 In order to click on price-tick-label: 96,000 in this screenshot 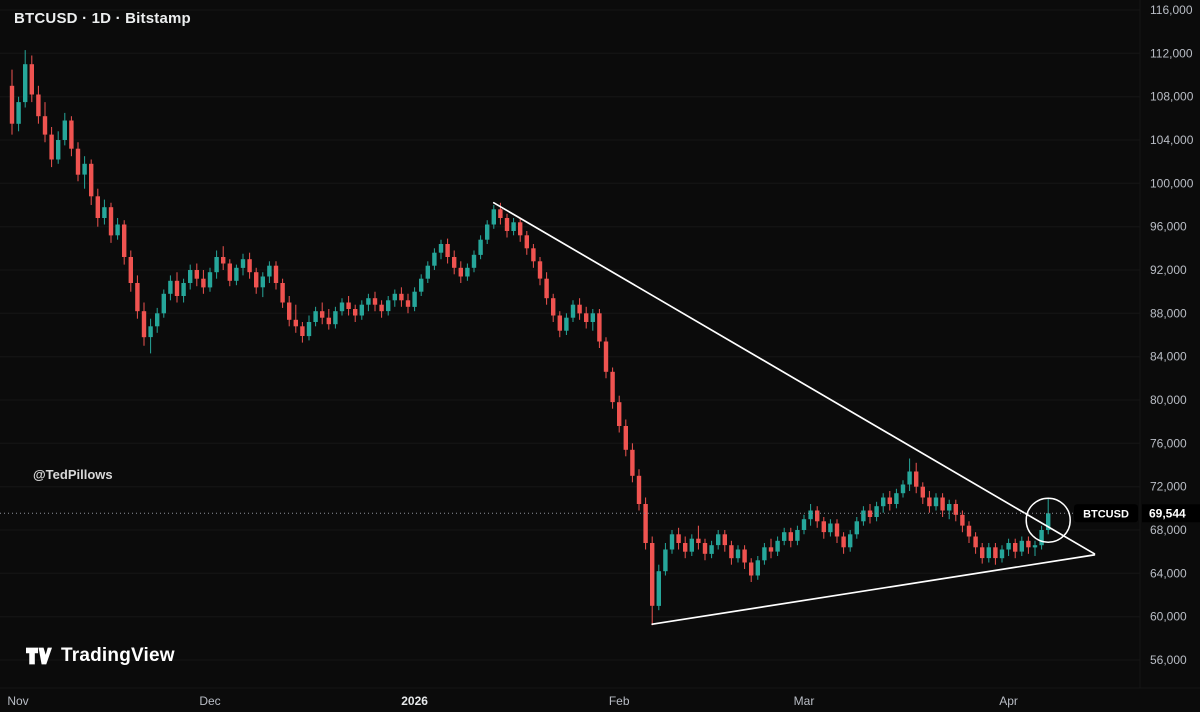, I will do `click(1168, 227)`.